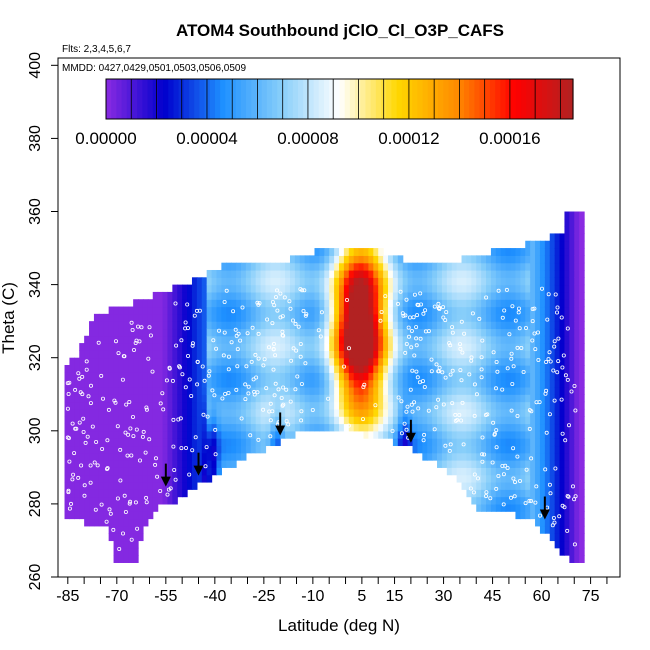 The height and width of the screenshot is (650, 650). Describe the element at coordinates (340, 30) in the screenshot. I see `chart-title: ATOM4 Southbound jClO_Cl_O3P_CAFS` at that location.